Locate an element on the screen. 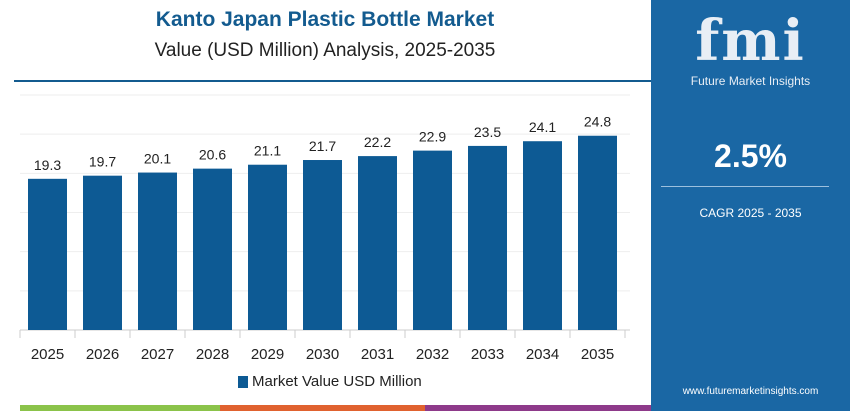 The image size is (850, 411). x-tick-label: 2032 is located at coordinates (432, 354).